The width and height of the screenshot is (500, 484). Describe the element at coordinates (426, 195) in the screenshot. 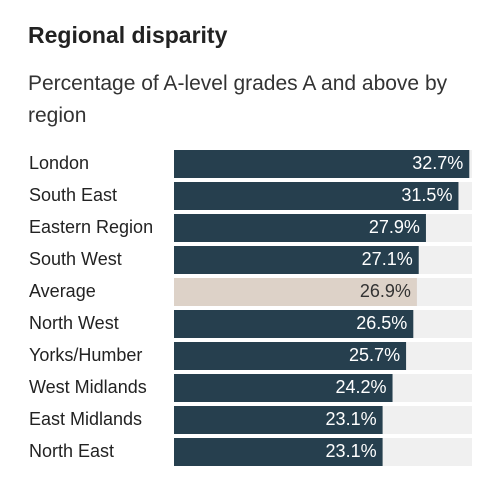

I see `value-label: 31.5%` at that location.